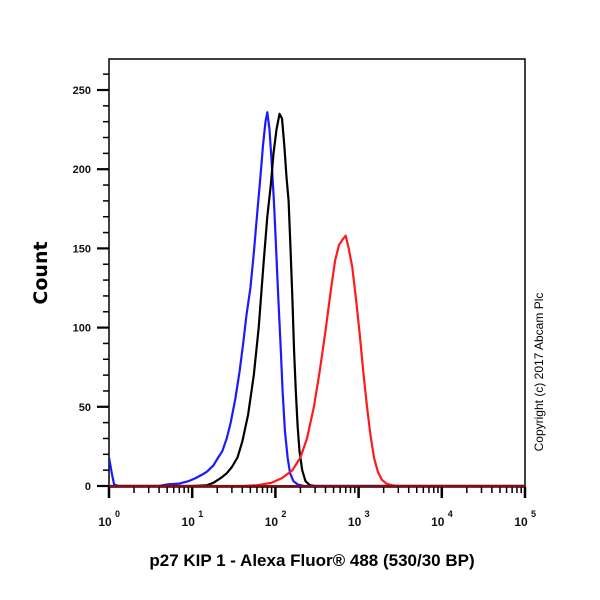 The image size is (600, 600). Describe the element at coordinates (533, 514) in the screenshot. I see `svg-text: 5` at that location.